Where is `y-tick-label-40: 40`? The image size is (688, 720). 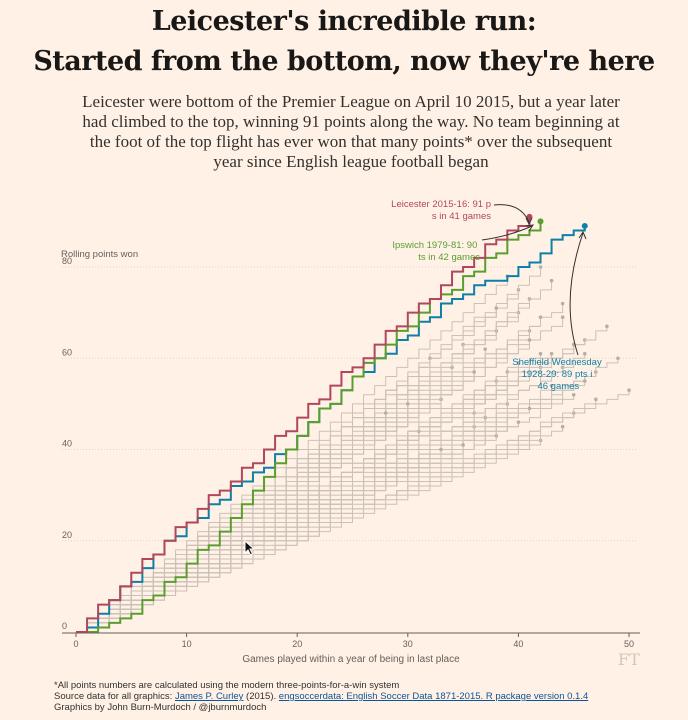 y-tick-label-40: 40 is located at coordinates (67, 444).